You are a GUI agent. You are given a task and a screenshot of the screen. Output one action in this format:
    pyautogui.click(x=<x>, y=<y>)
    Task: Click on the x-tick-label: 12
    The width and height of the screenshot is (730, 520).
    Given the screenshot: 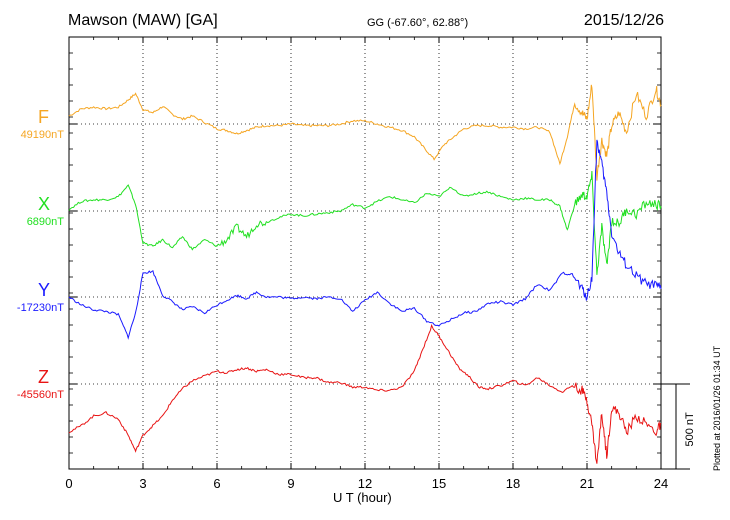 What is the action you would take?
    pyautogui.click(x=365, y=483)
    